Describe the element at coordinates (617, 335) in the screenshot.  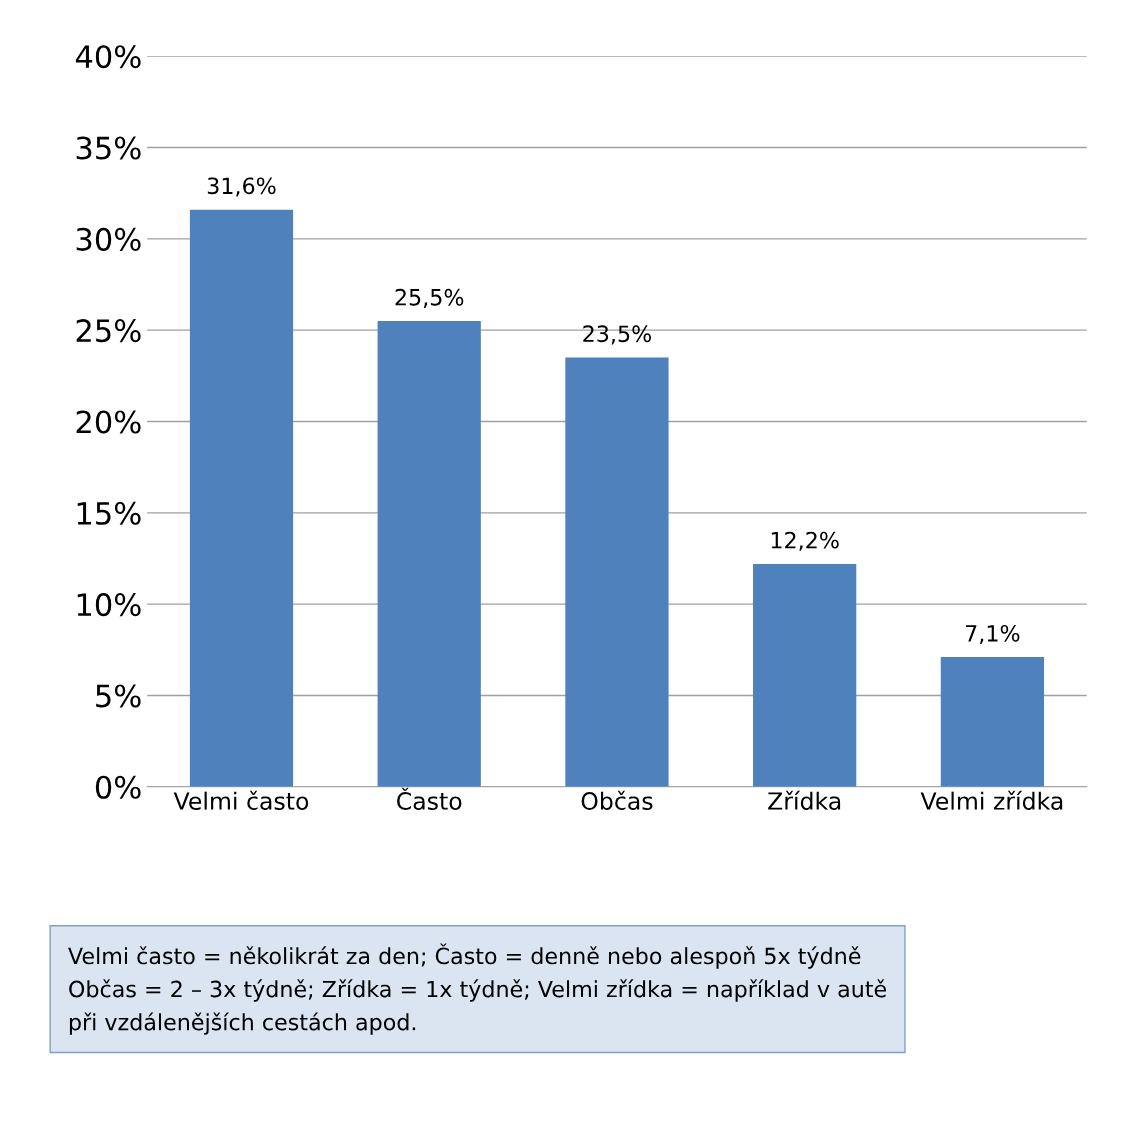
I see `data-label: 23,5%` at that location.